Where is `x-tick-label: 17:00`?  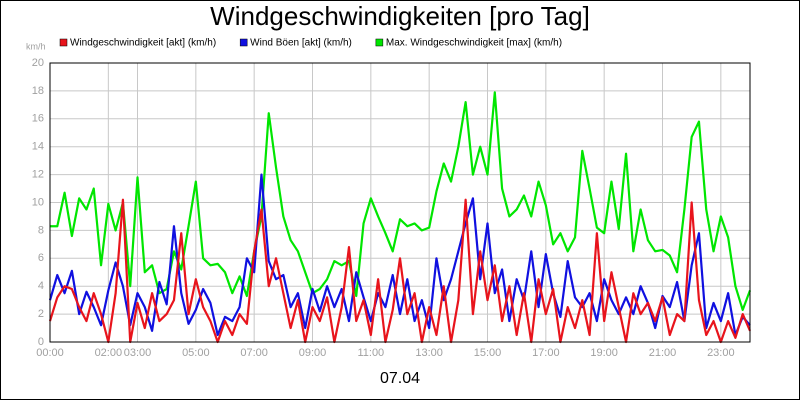
x-tick-label: 17:00 is located at coordinates (546, 353).